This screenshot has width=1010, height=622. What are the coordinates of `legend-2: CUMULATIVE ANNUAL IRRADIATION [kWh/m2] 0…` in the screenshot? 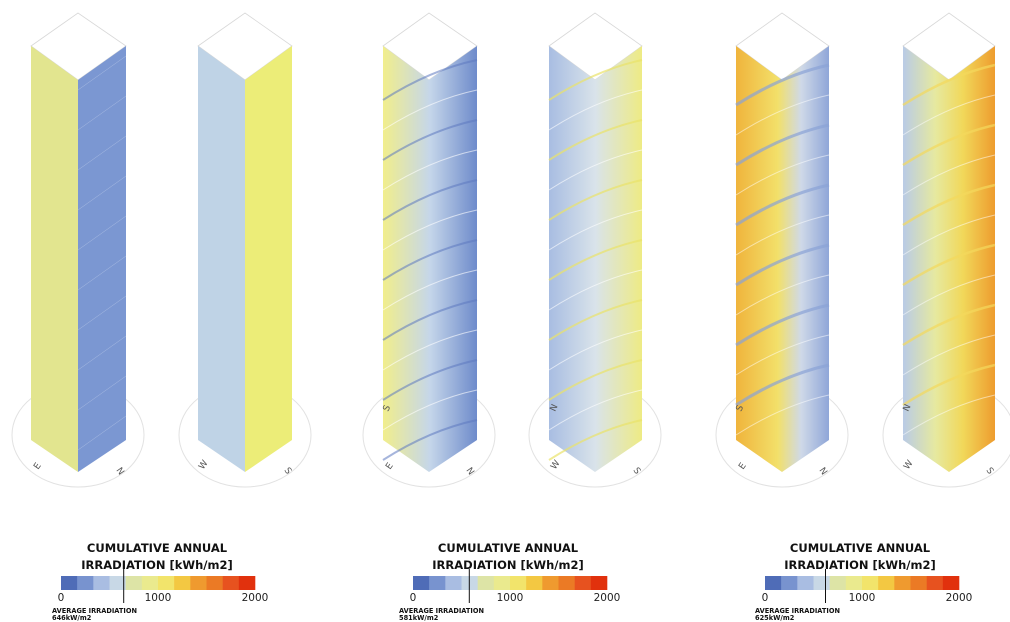 It's located at (509, 581).